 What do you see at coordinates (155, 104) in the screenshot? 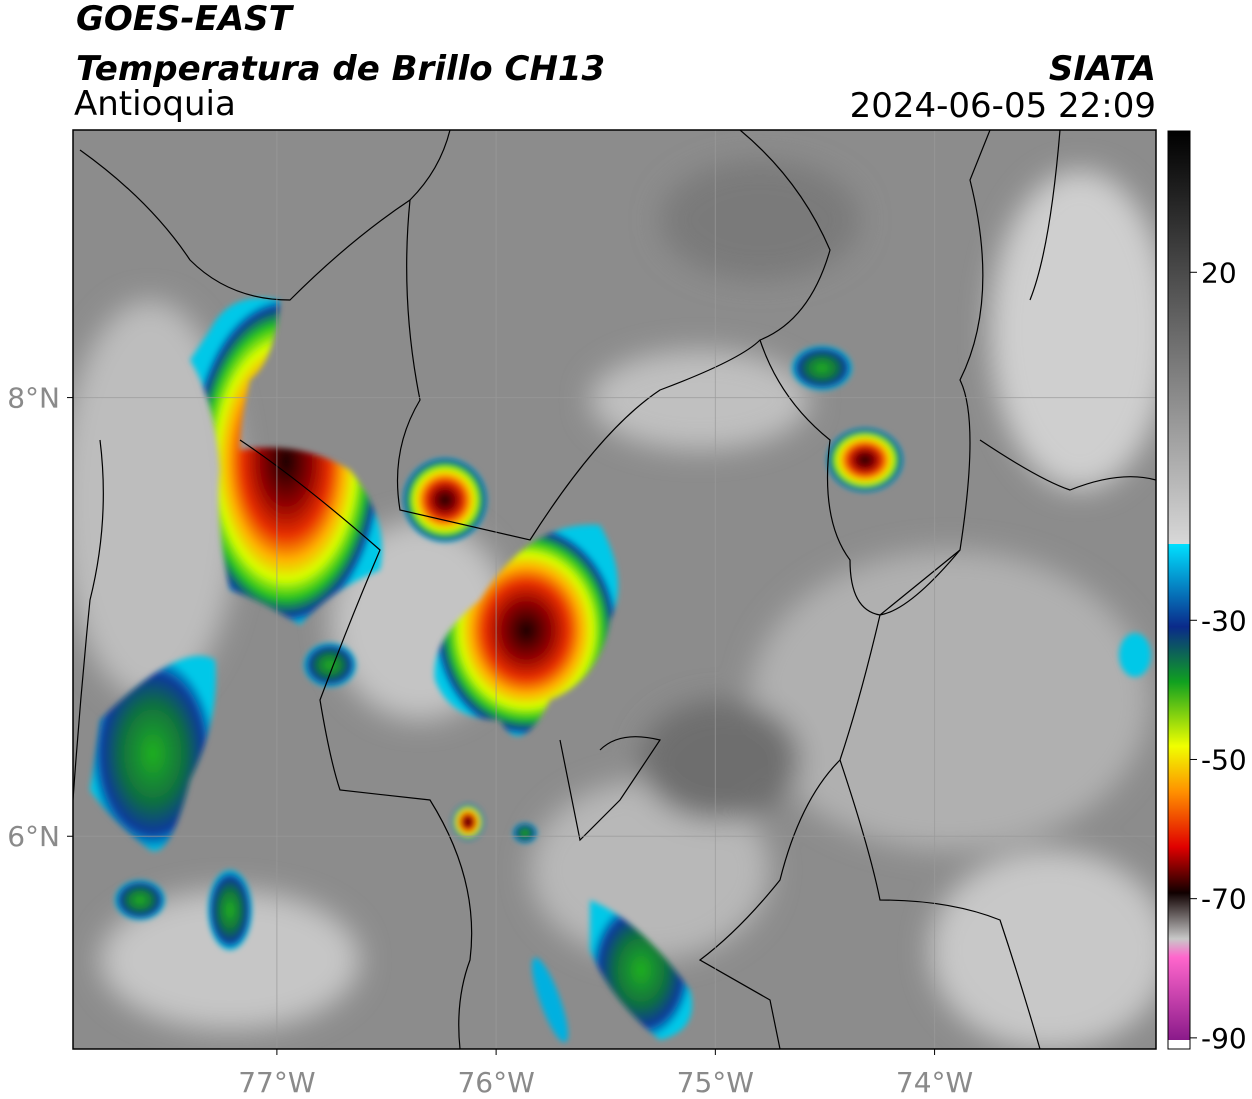
I see `region: Antioquia` at bounding box center [155, 104].